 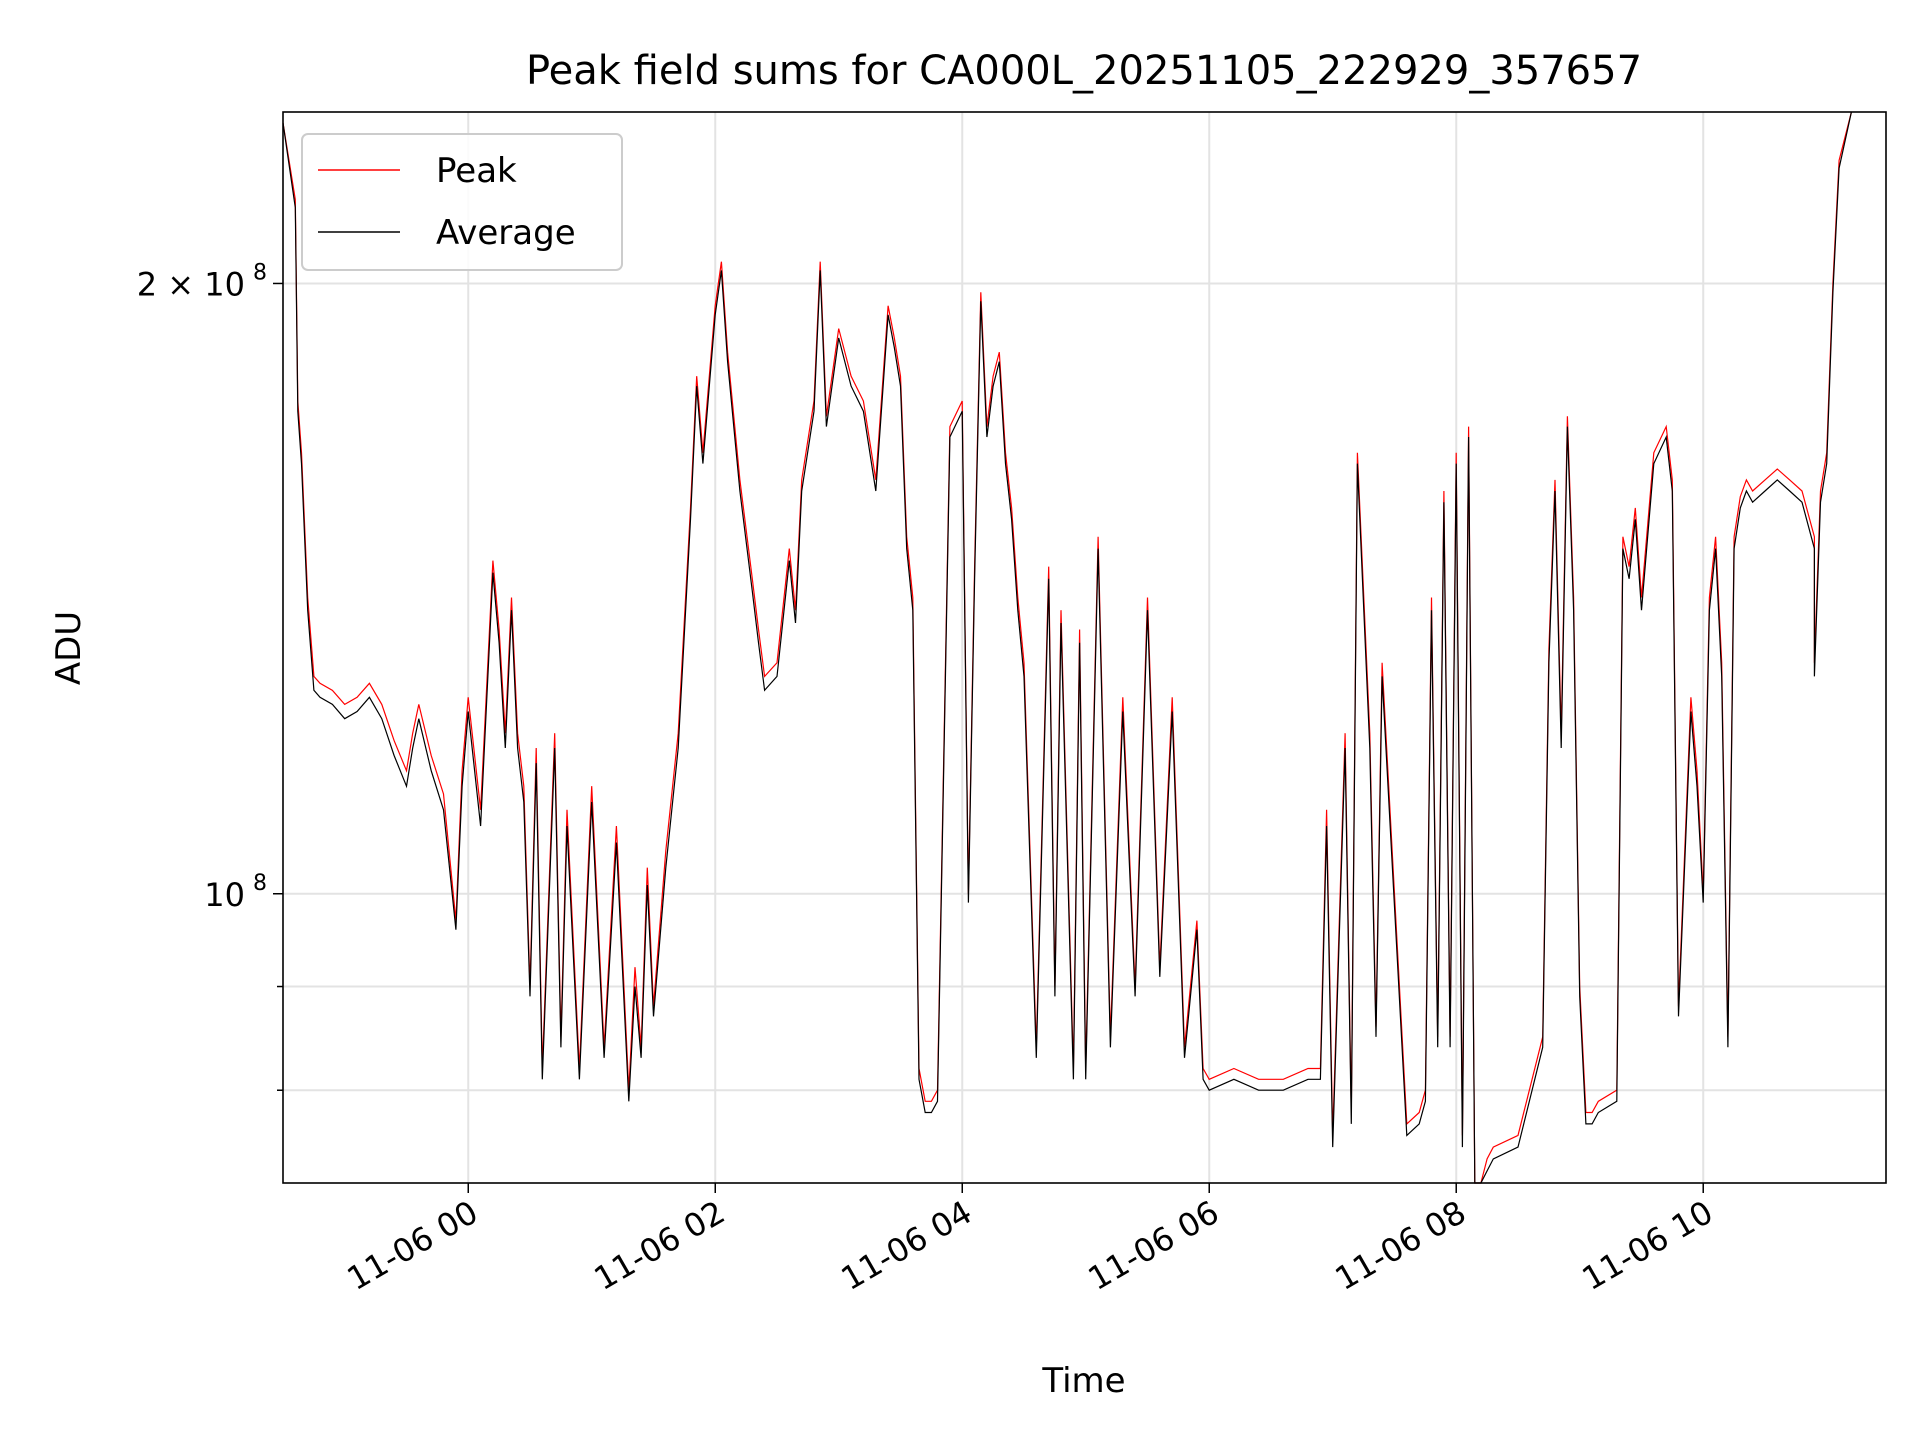 What do you see at coordinates (1083, 1381) in the screenshot?
I see `x-axis-label: Time` at bounding box center [1083, 1381].